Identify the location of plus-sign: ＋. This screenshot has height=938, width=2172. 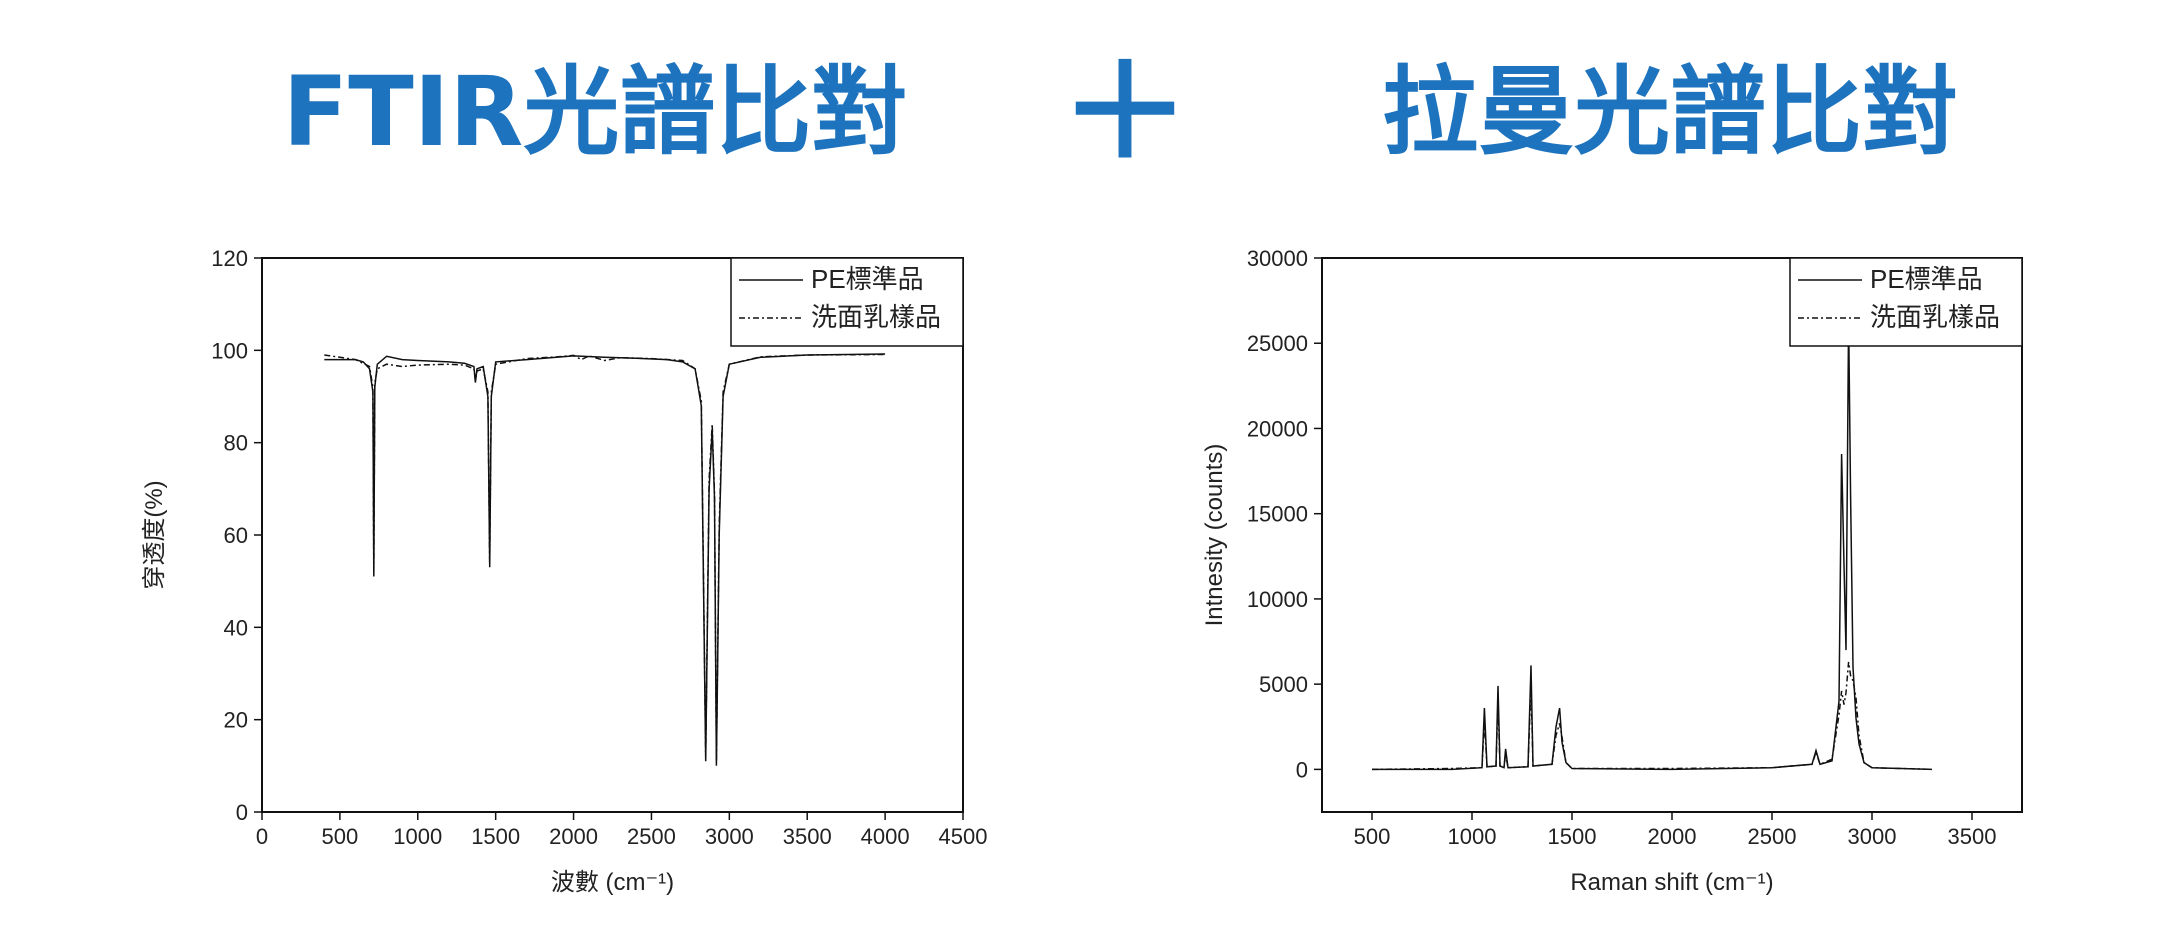
(1124, 112).